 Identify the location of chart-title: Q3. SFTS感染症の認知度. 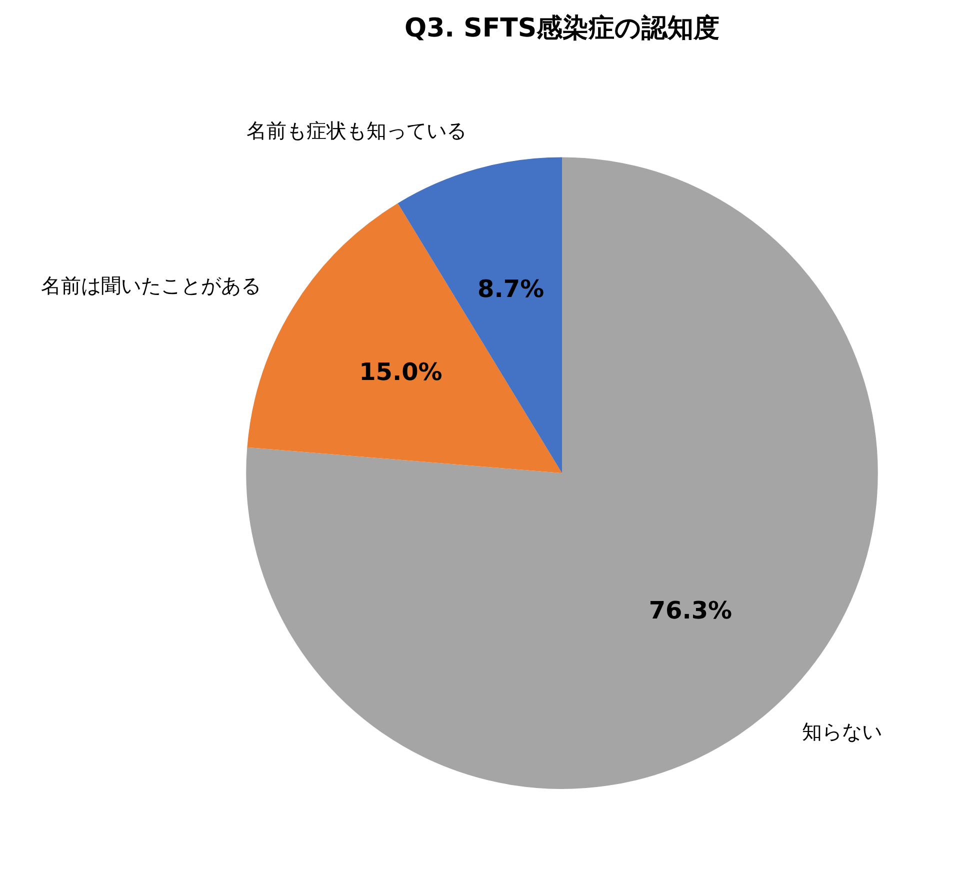
(562, 28).